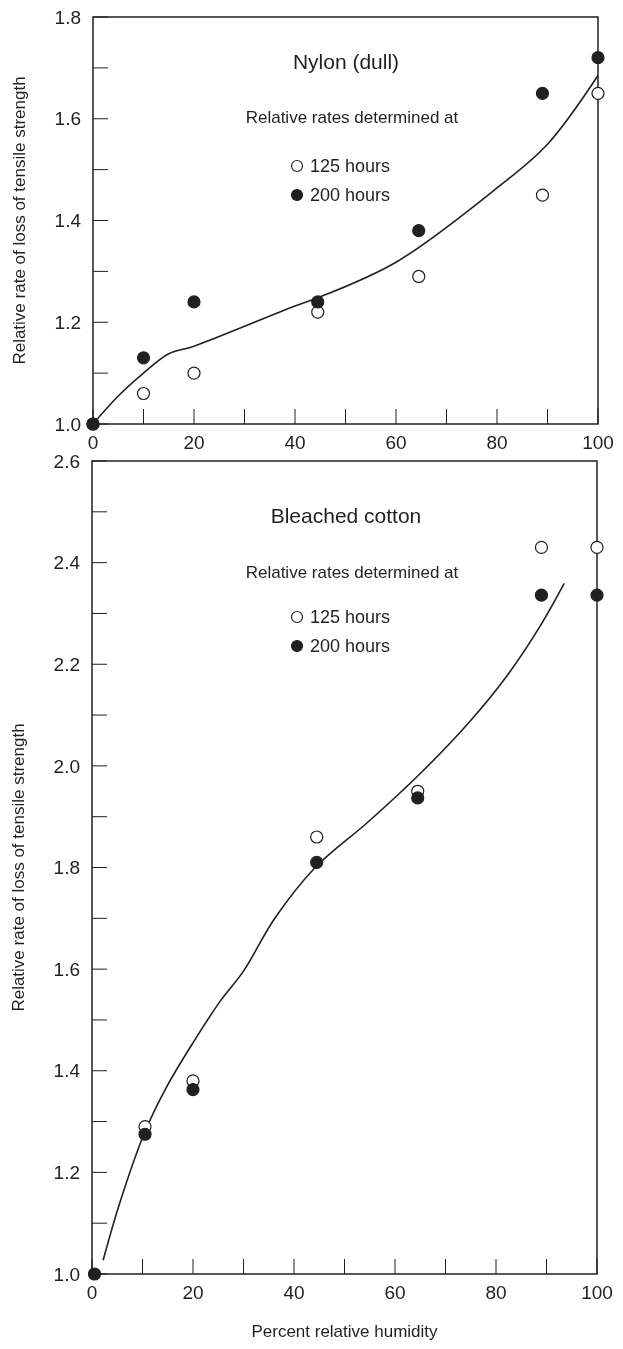 Image resolution: width=623 pixels, height=1349 pixels. What do you see at coordinates (346, 515) in the screenshot?
I see `text: Bleached cotton` at bounding box center [346, 515].